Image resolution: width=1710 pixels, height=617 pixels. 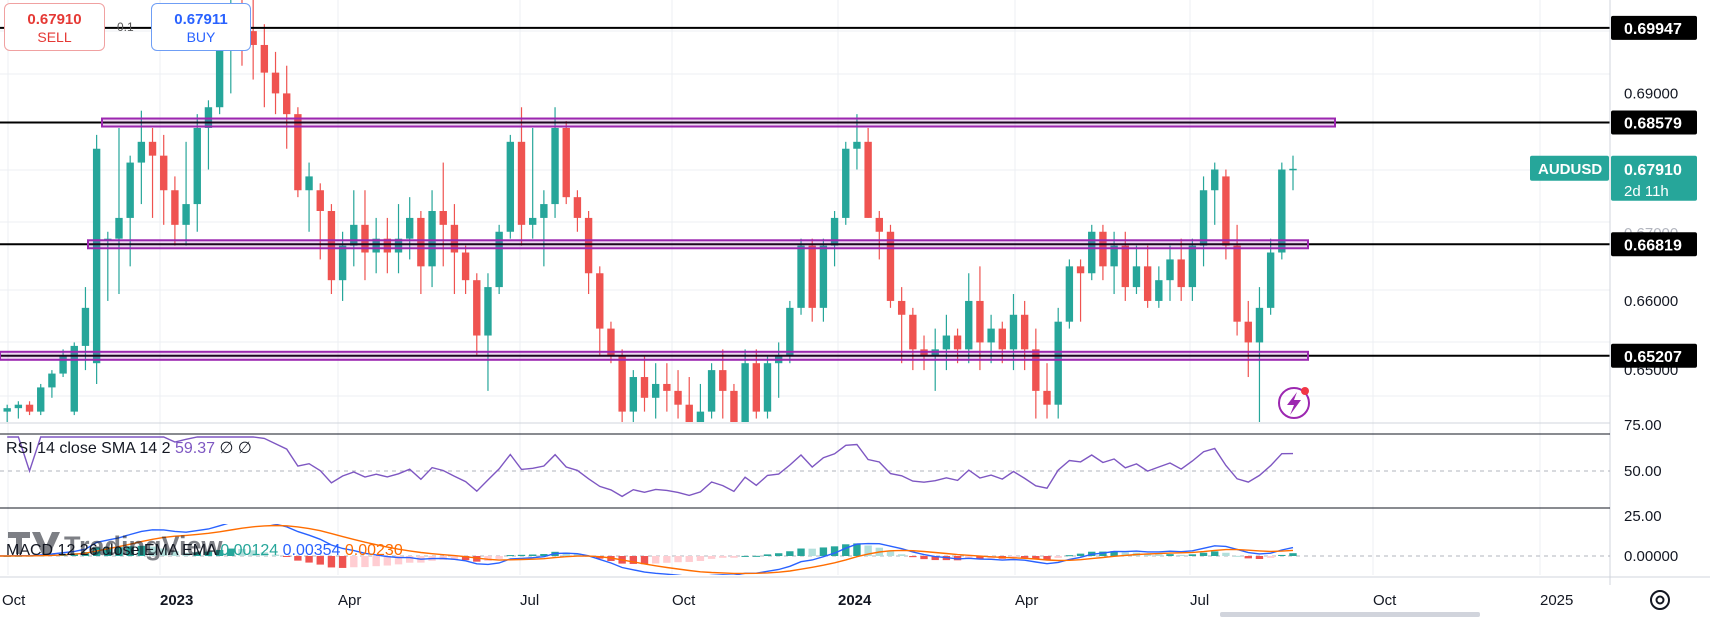 What do you see at coordinates (54, 19) in the screenshot?
I see `sell-price: 0.67910` at bounding box center [54, 19].